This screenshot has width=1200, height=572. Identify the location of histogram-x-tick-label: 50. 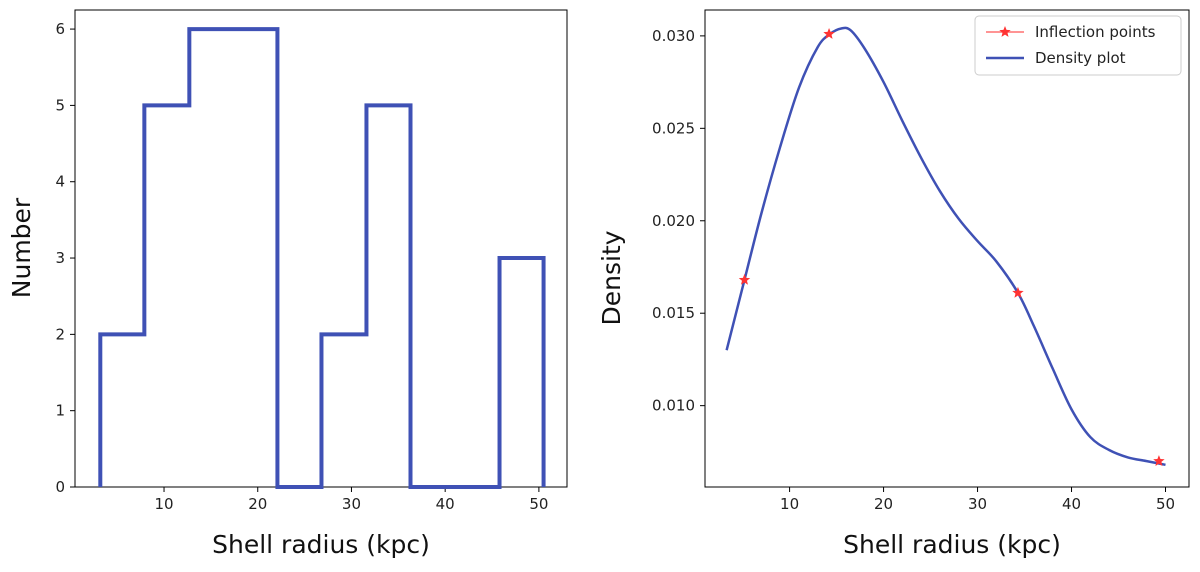
(538, 504).